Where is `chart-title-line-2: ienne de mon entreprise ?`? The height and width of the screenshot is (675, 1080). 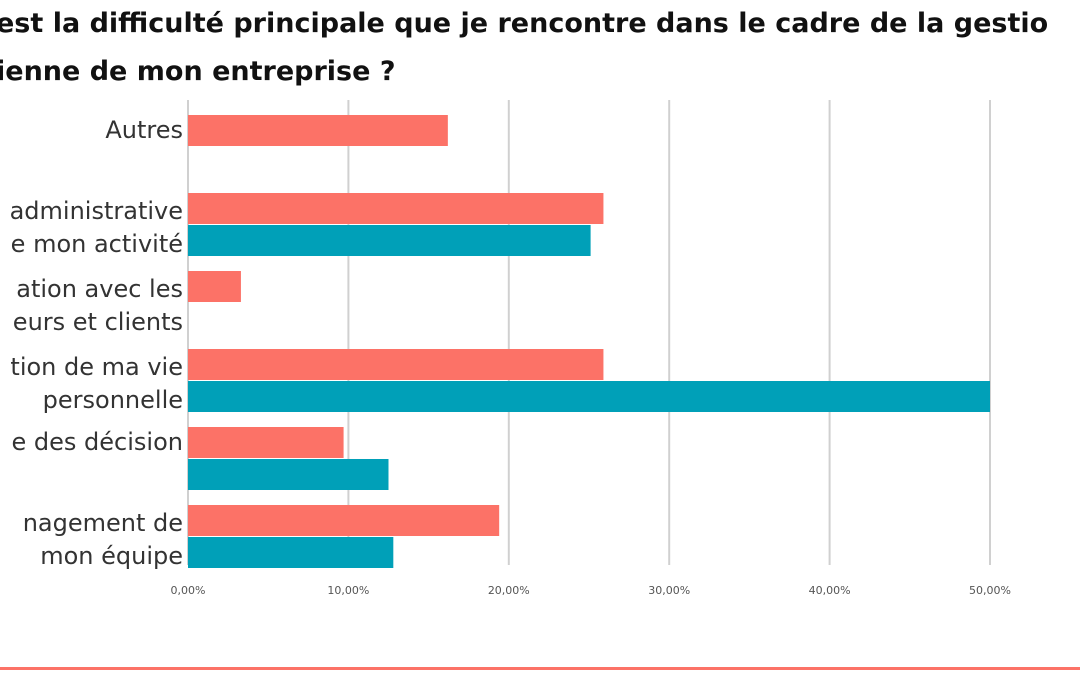 chart-title-line-2: ienne de mon entreprise ? is located at coordinates (198, 71).